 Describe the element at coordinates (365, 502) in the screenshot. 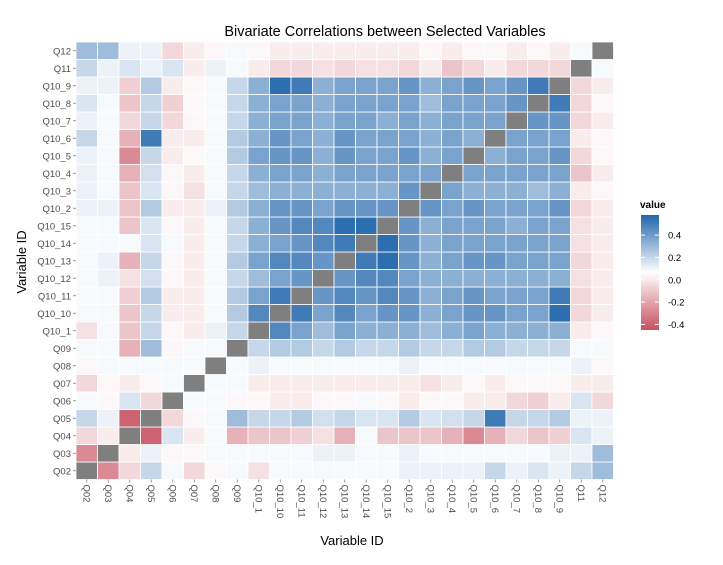

I see `x-tick-label: Q10_14` at that location.